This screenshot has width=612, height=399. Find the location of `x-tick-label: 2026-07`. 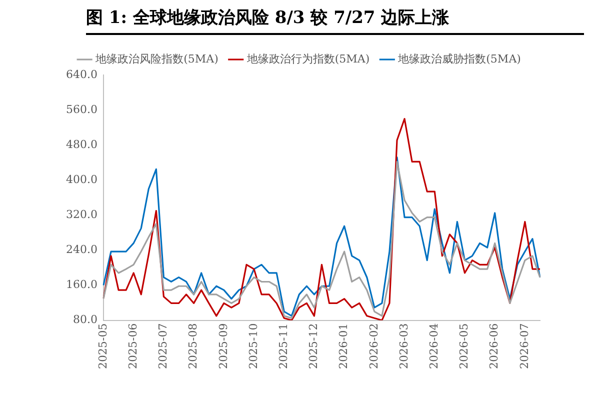

x-tick-label: 2026-07 is located at coordinates (524, 346).